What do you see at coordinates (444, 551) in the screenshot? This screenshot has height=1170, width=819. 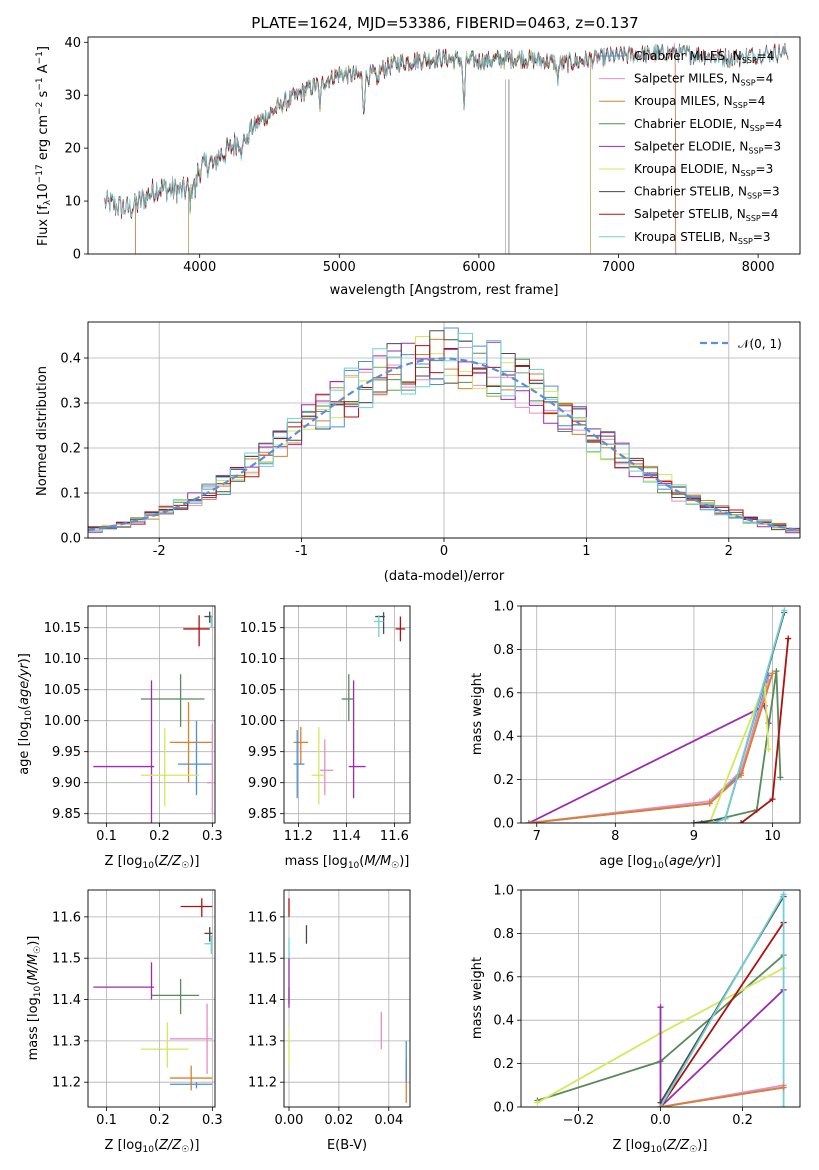 I see `x-tick-label: 0` at bounding box center [444, 551].